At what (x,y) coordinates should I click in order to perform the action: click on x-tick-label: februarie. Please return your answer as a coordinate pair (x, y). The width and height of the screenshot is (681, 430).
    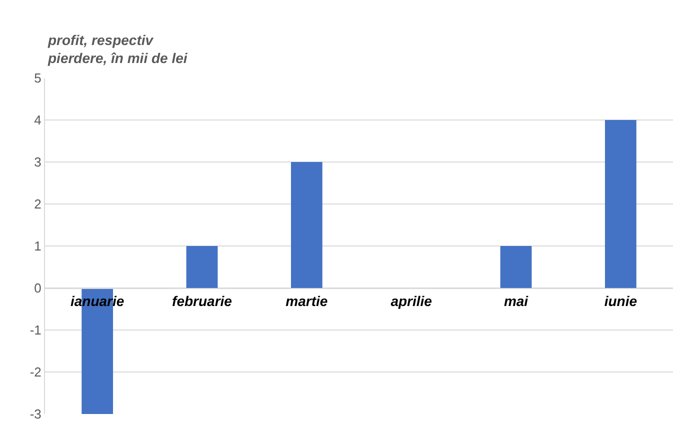
    Looking at the image, I should click on (202, 300).